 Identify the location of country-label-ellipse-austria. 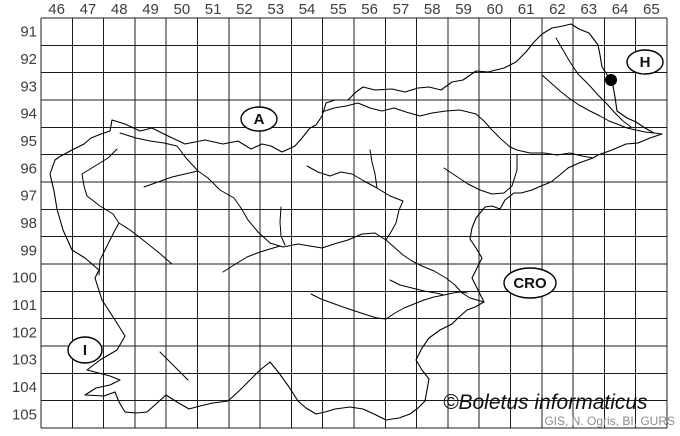
(259, 119).